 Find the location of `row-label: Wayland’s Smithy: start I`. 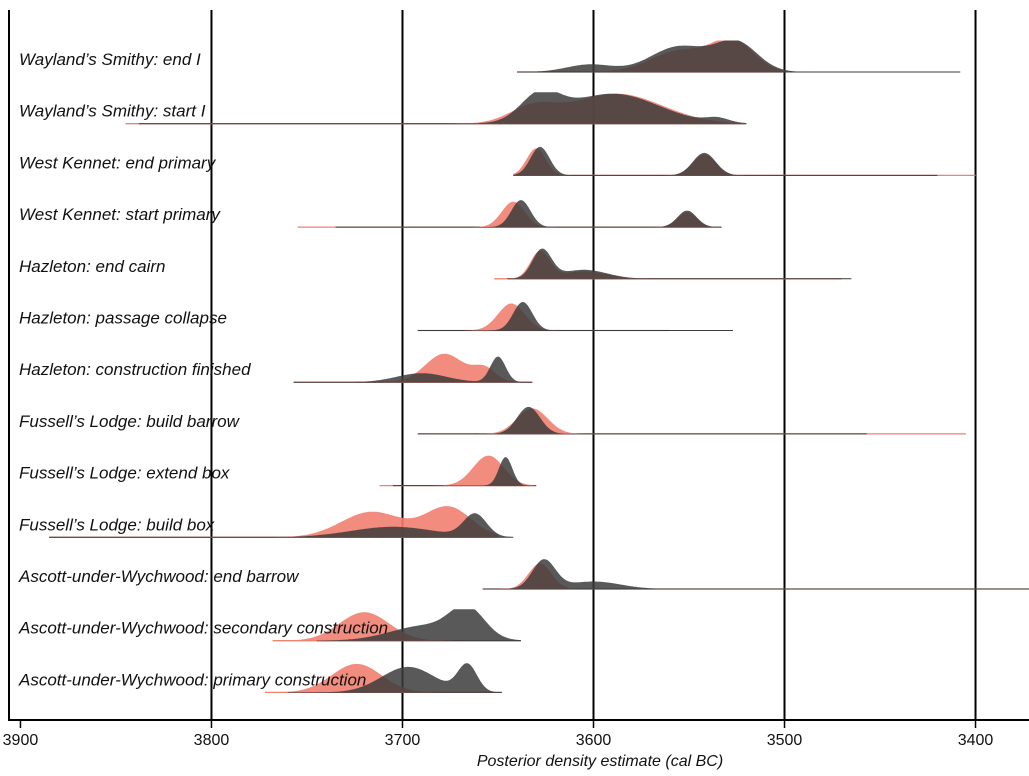

row-label: Wayland’s Smithy: start I is located at coordinates (112, 111).